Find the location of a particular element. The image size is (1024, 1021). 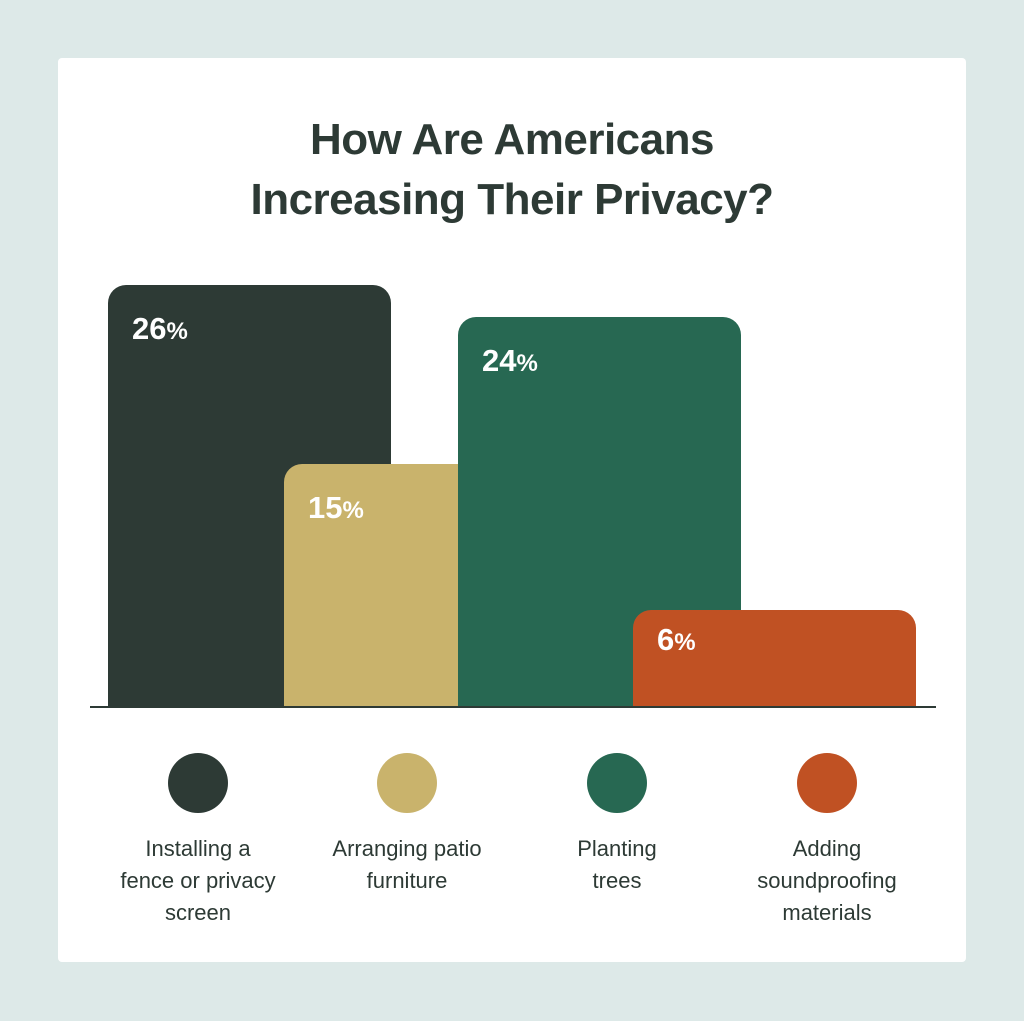

legend-label-line: Adding is located at coordinates (827, 848).